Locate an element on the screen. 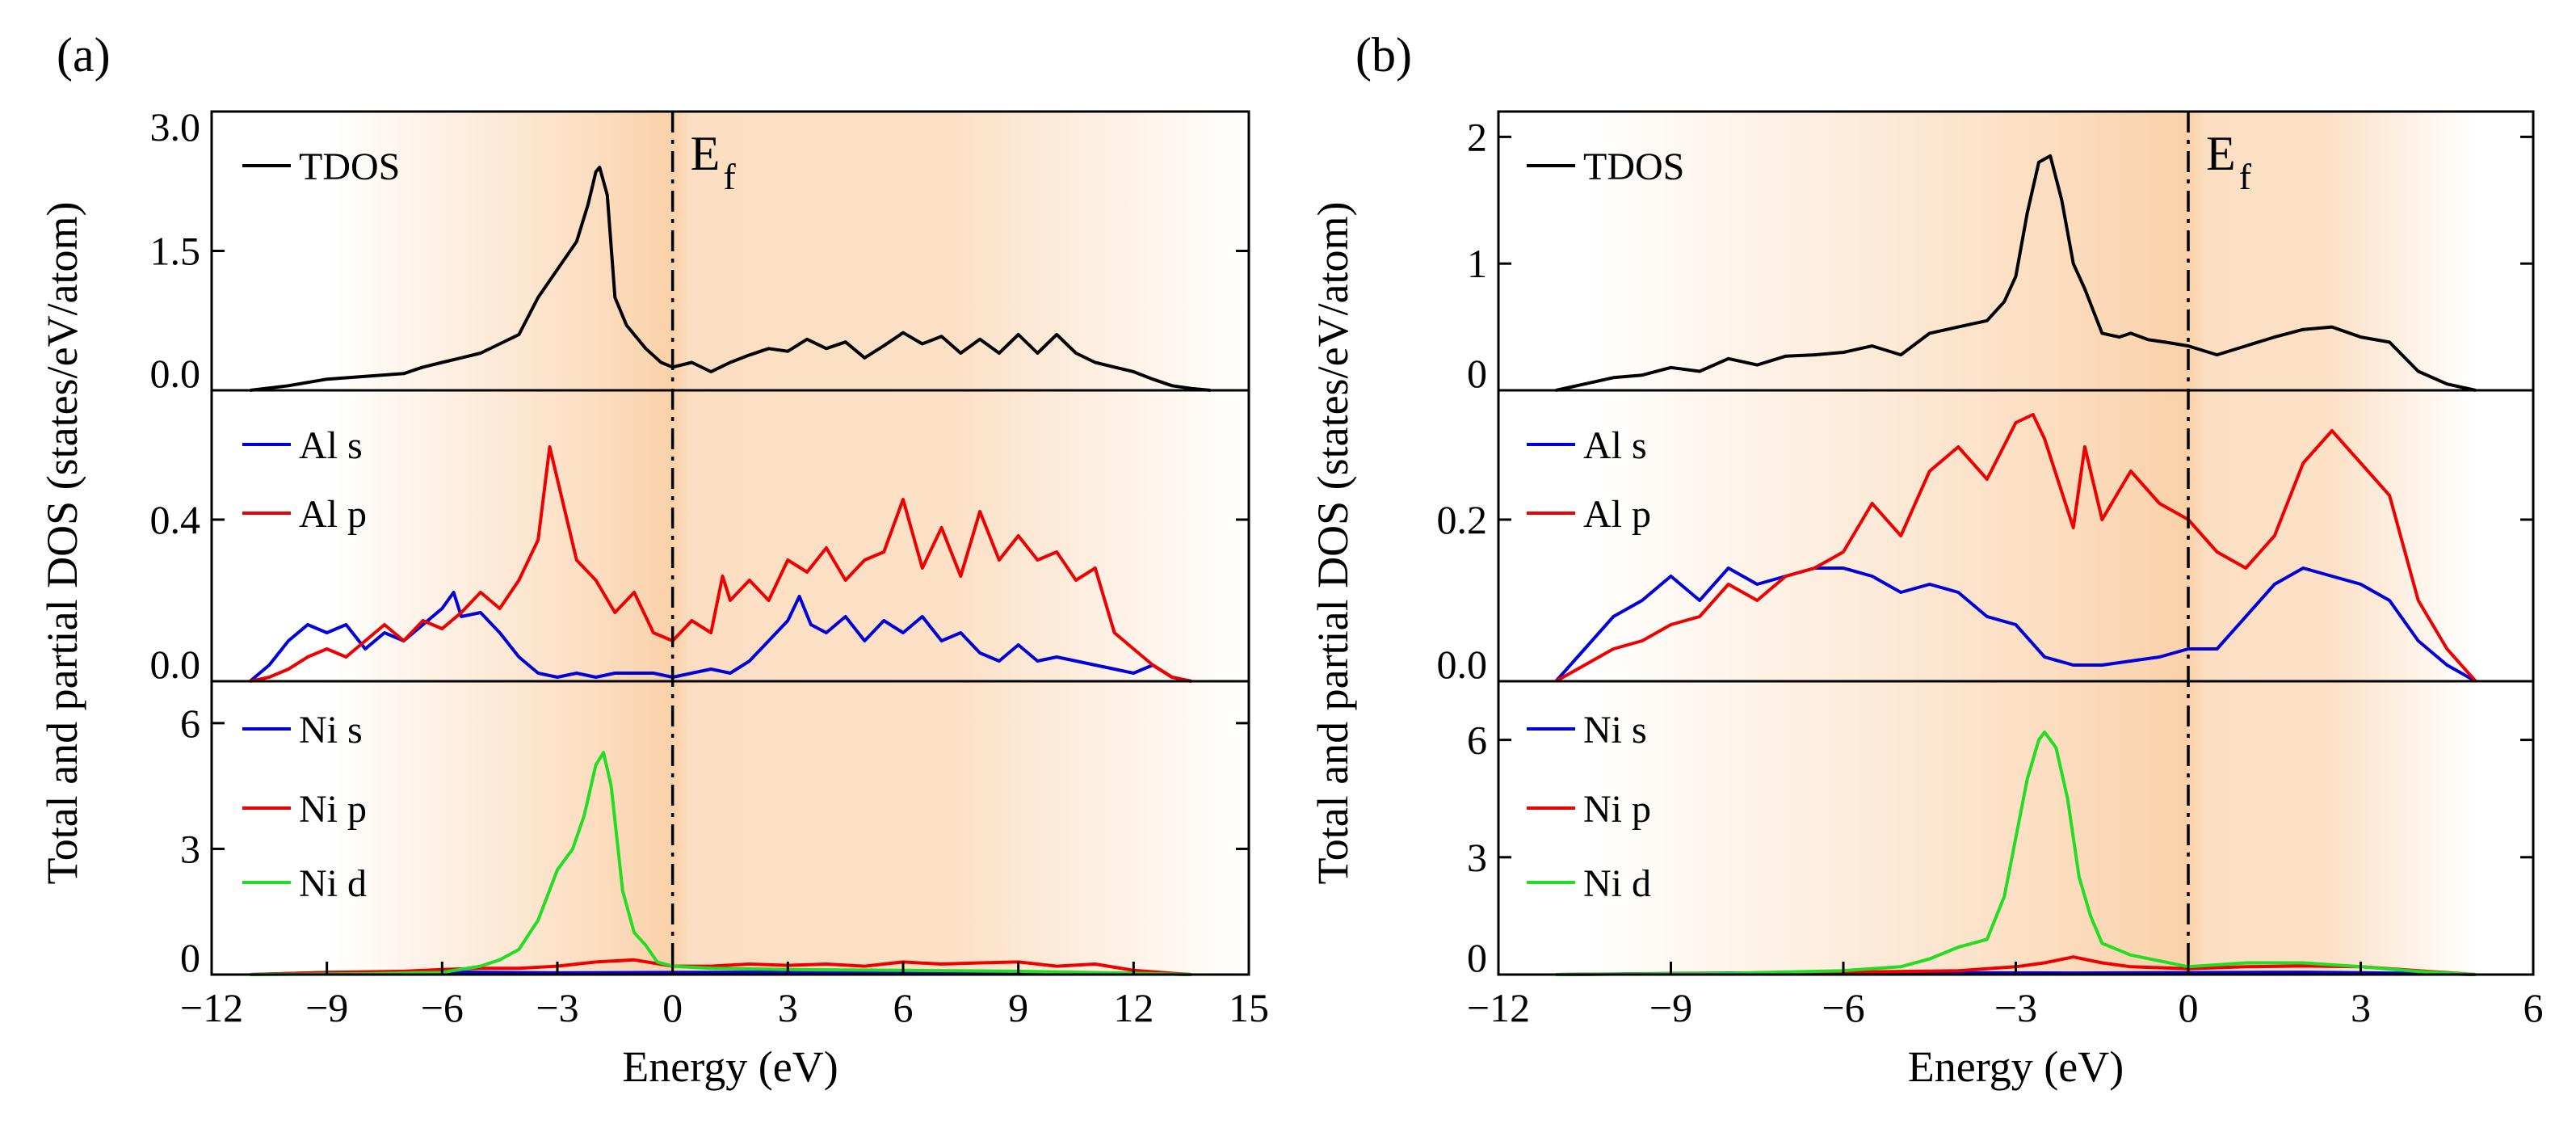 The width and height of the screenshot is (2576, 1137). series-al-s is located at coordinates (2015, 624).